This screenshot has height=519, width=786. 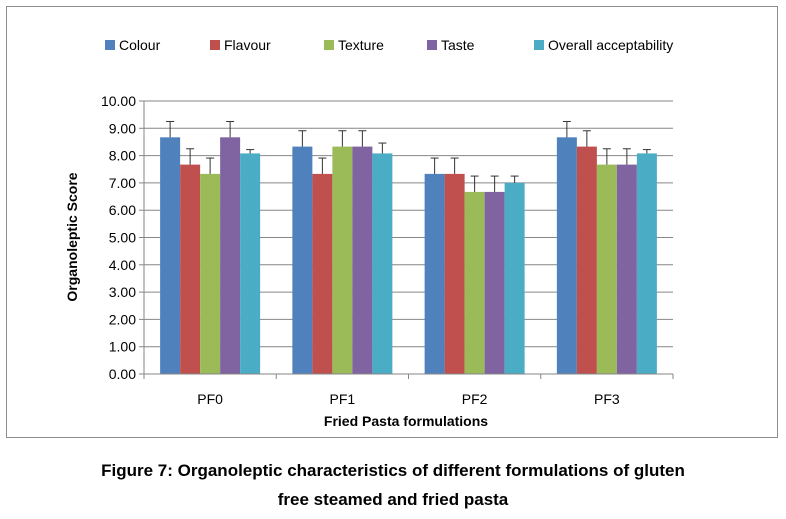 What do you see at coordinates (342, 260) in the screenshot?
I see `bar-texture-pf1` at bounding box center [342, 260].